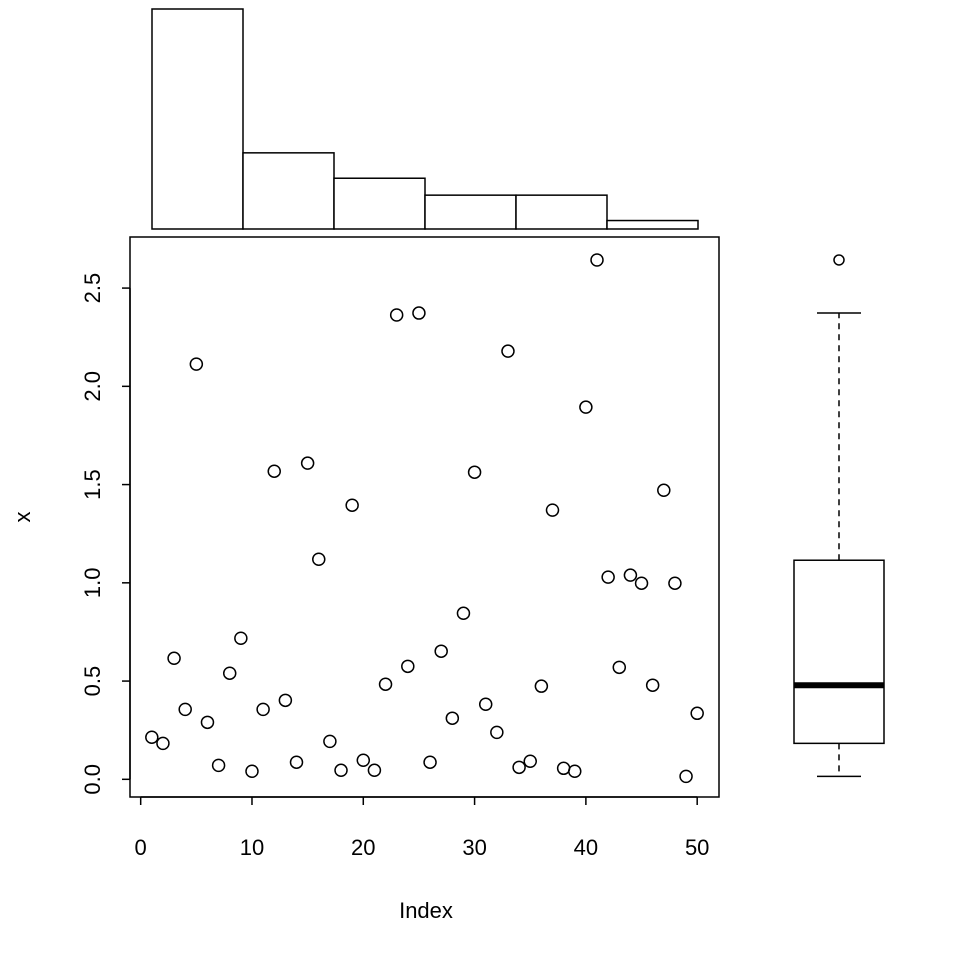 This screenshot has height=965, width=960. What do you see at coordinates (92, 583) in the screenshot?
I see `y-tick-label: 1.0` at bounding box center [92, 583].